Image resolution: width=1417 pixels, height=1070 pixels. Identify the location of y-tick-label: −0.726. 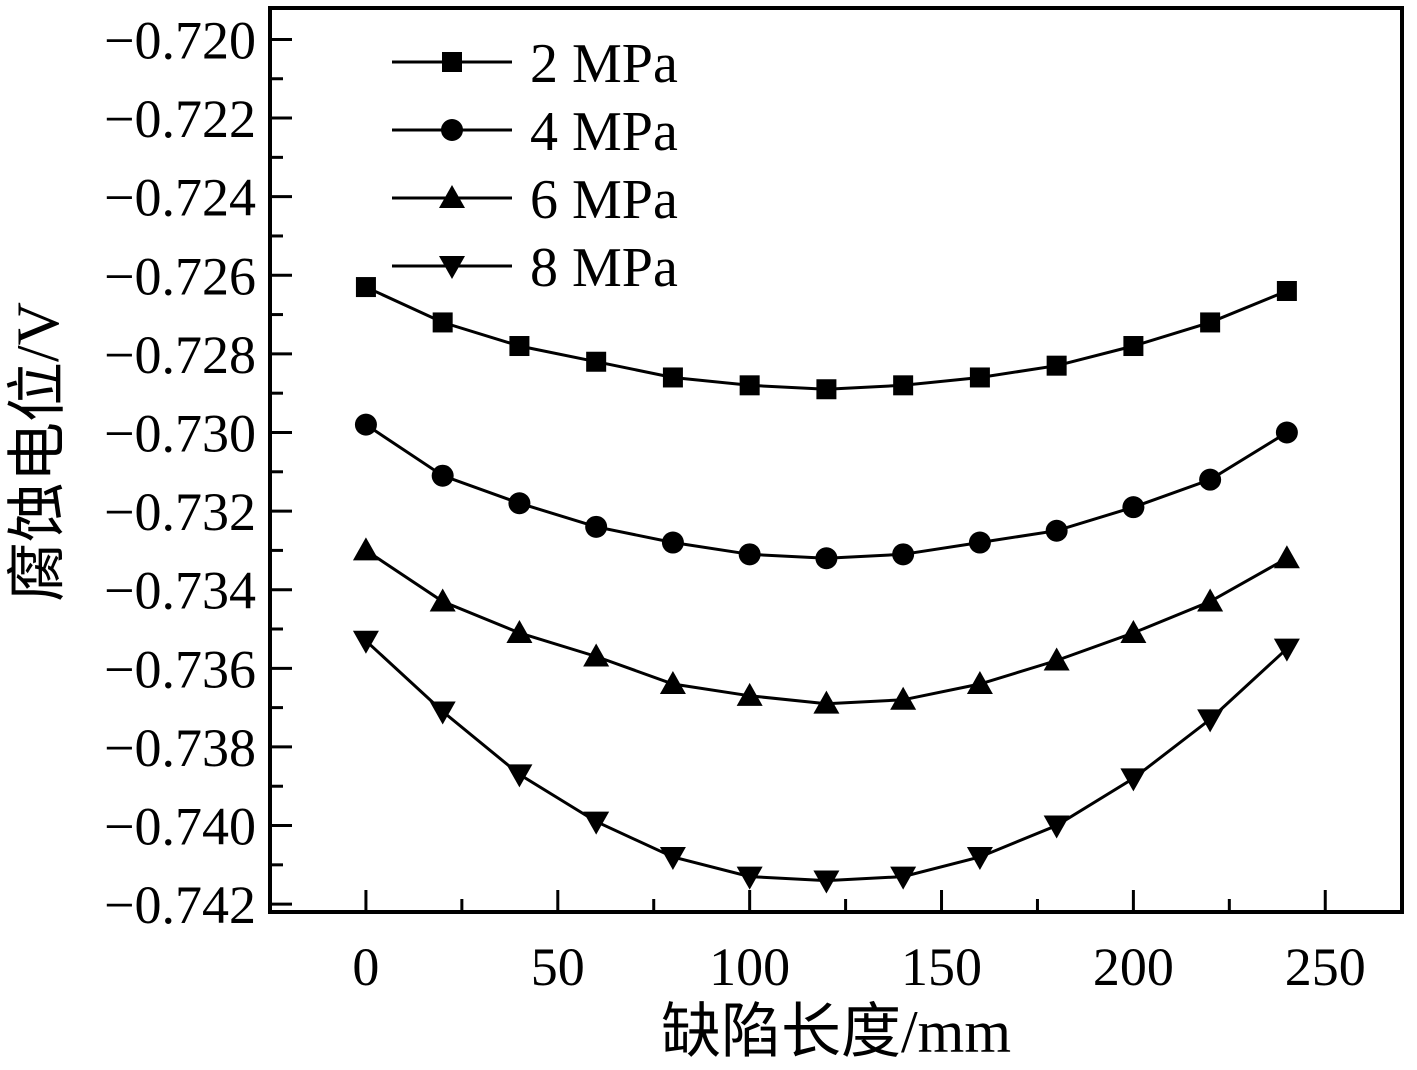
(180, 276).